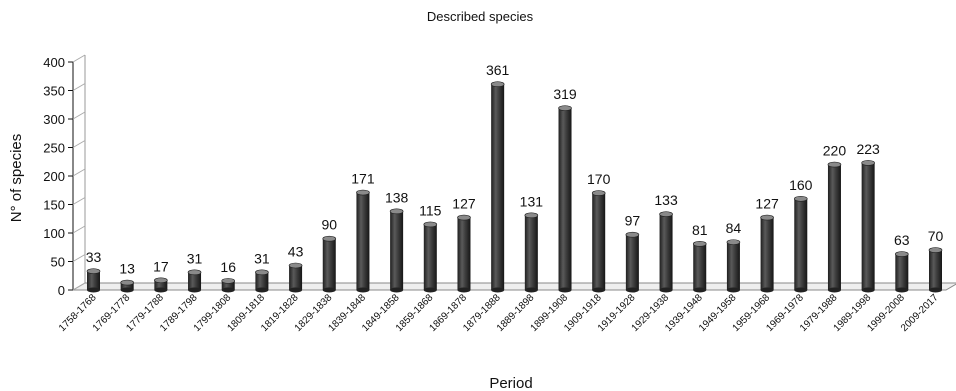 This screenshot has height=391, width=956. I want to click on data-label: 223, so click(868, 149).